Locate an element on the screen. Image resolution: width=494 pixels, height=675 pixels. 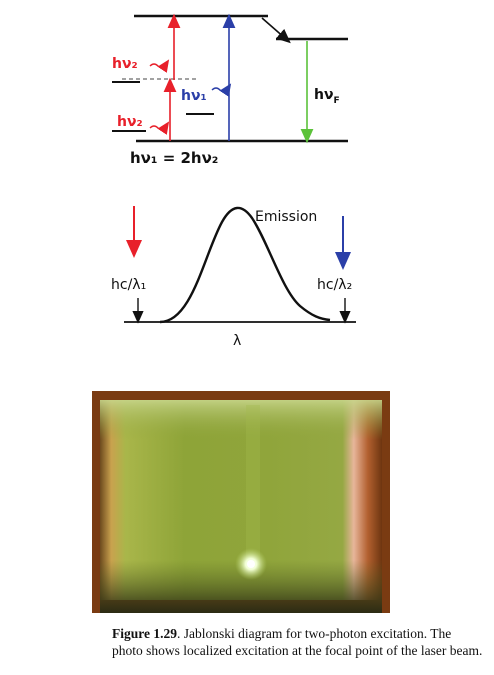
relaxation-arrow is located at coordinates (276, 30).